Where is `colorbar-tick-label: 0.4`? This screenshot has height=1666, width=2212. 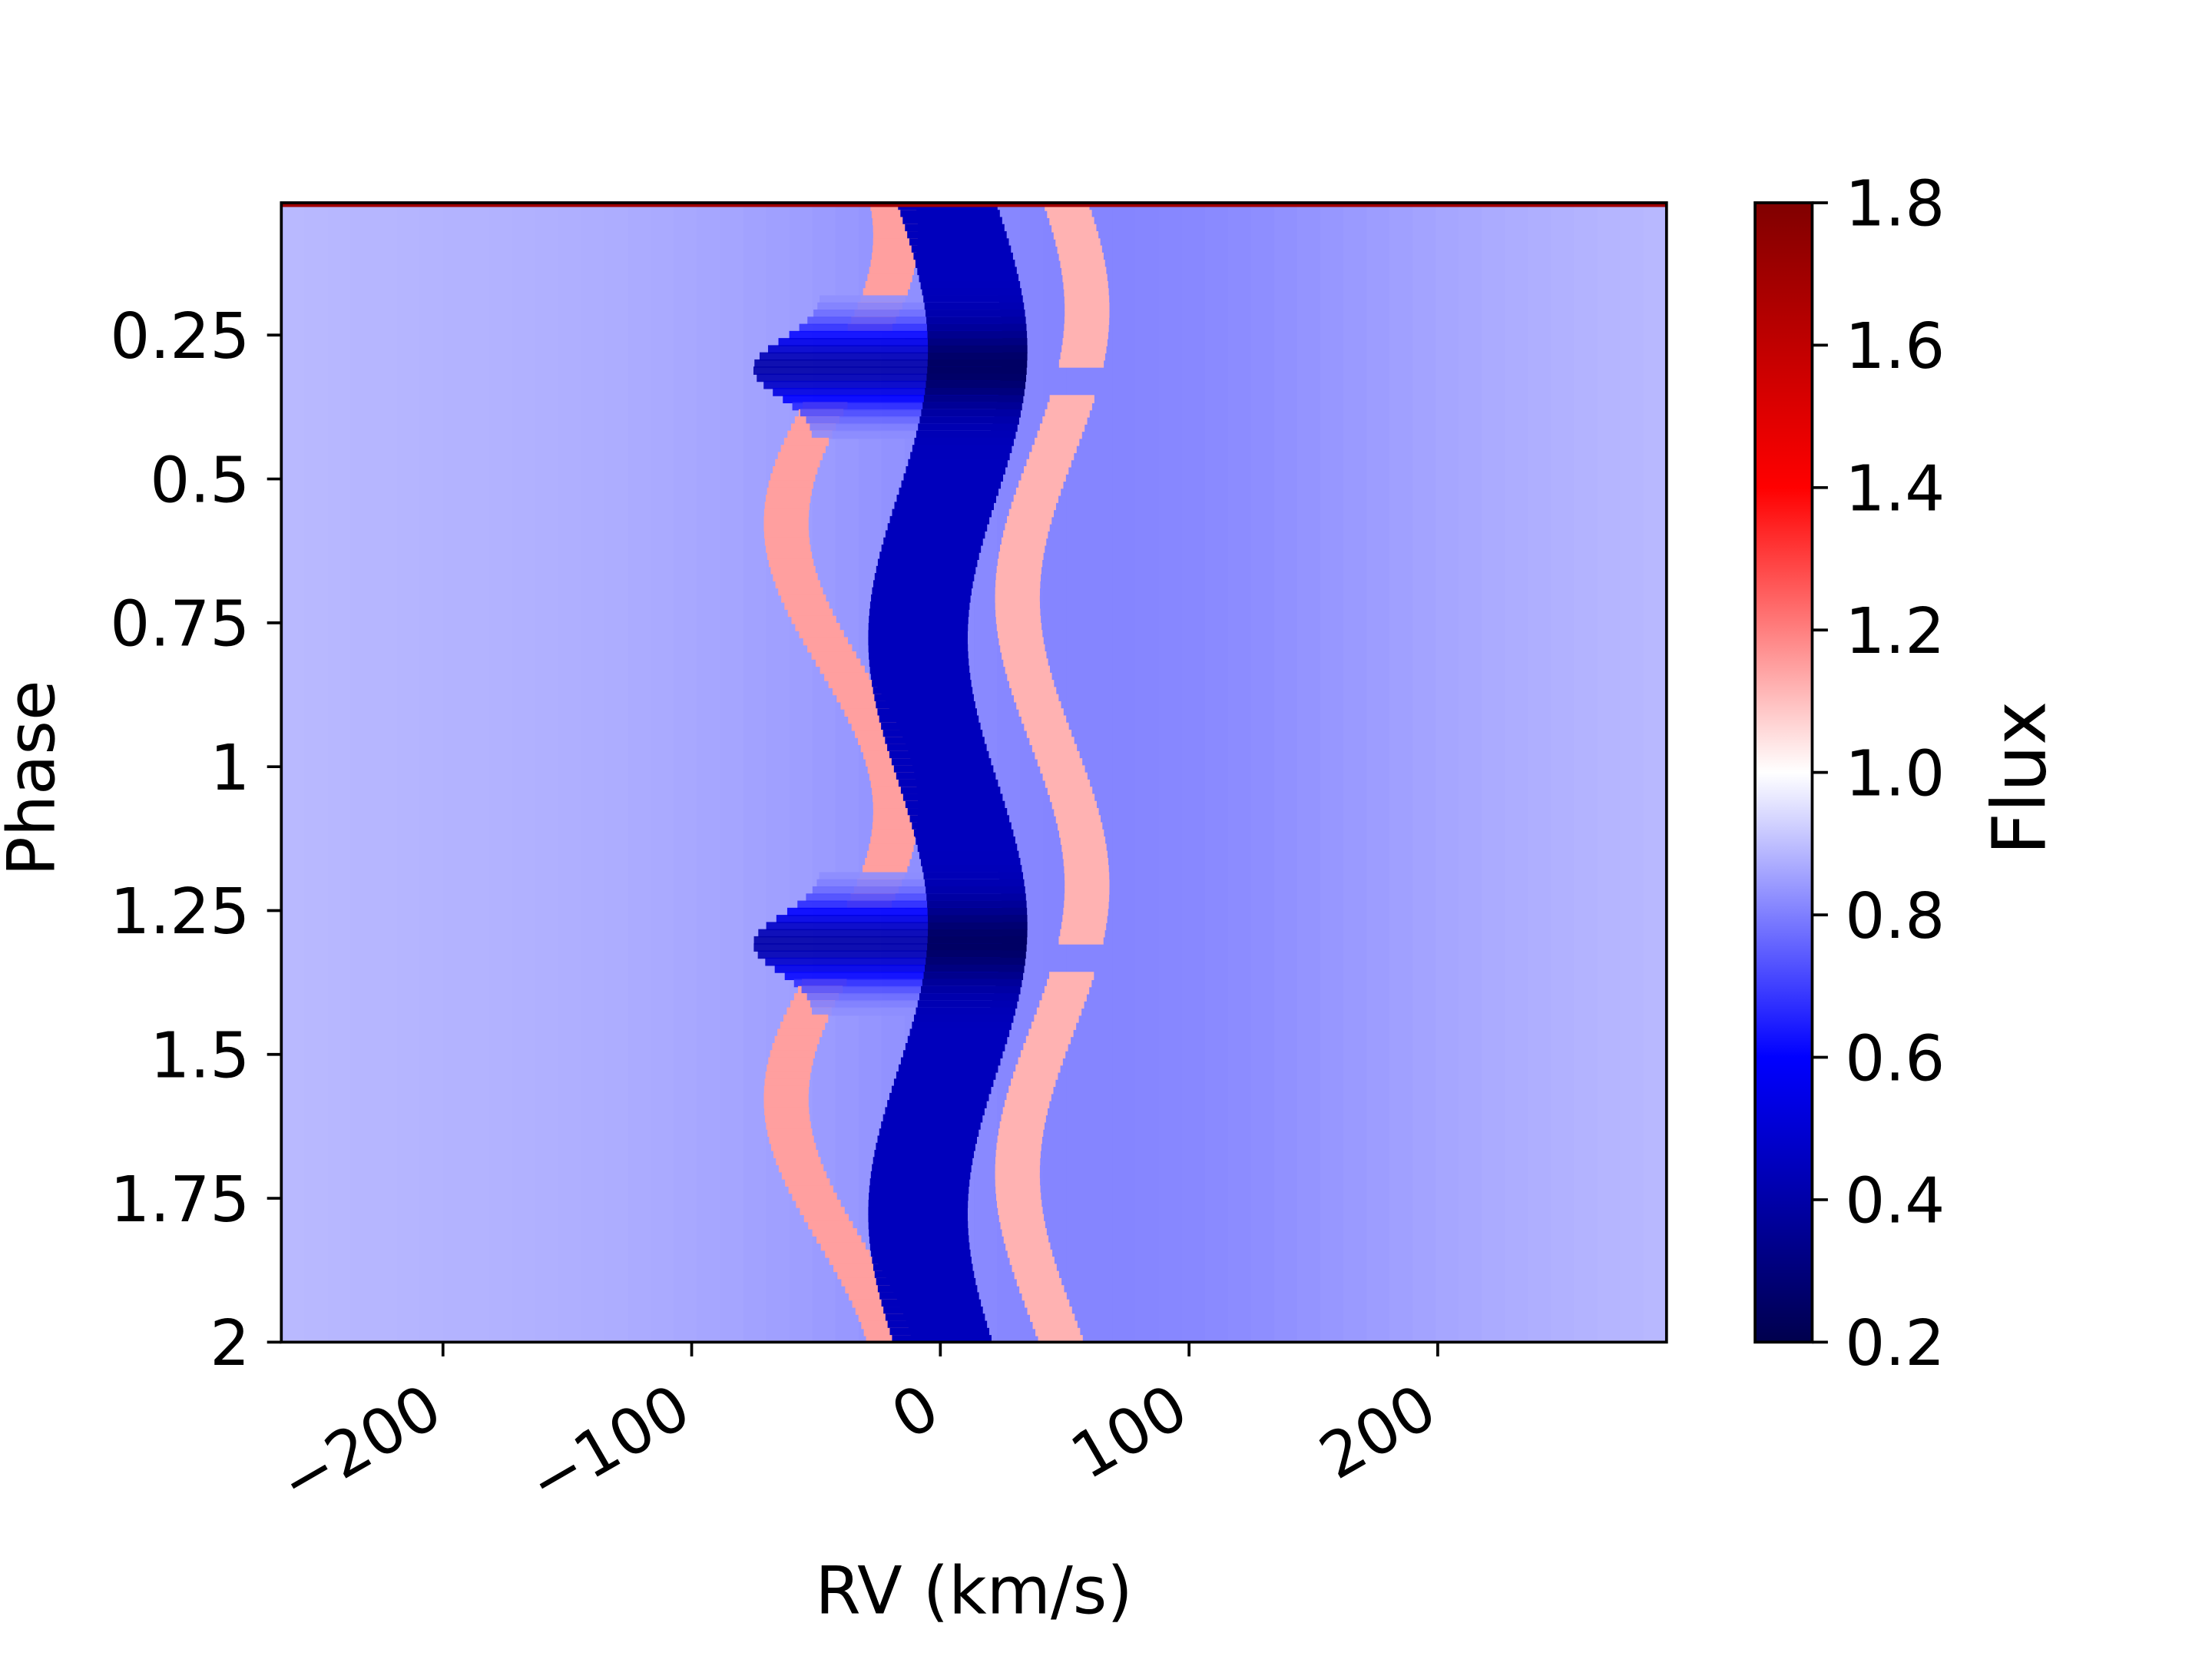
colorbar-tick-label: 0.4 is located at coordinates (1895, 1201).